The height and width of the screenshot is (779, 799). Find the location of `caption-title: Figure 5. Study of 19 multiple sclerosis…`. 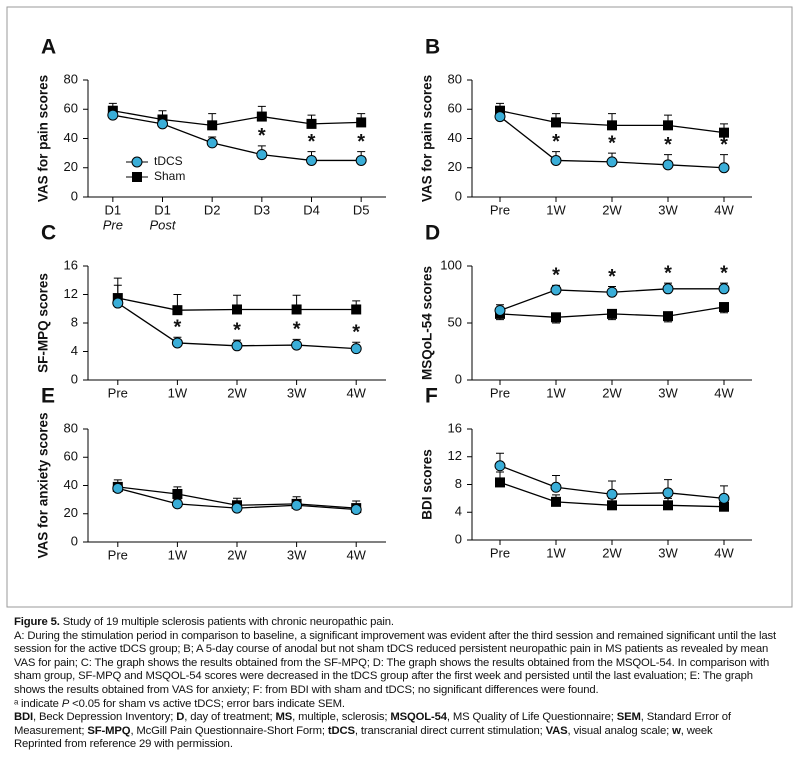

caption-title: Figure 5. Study of 19 multiple sclerosis… is located at coordinates (399, 623).